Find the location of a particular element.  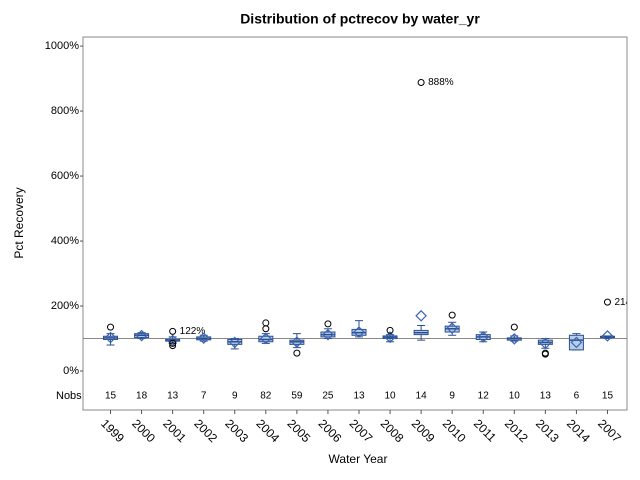

chart-title: Distribution of pctrecov by water_yr is located at coordinates (360, 19).